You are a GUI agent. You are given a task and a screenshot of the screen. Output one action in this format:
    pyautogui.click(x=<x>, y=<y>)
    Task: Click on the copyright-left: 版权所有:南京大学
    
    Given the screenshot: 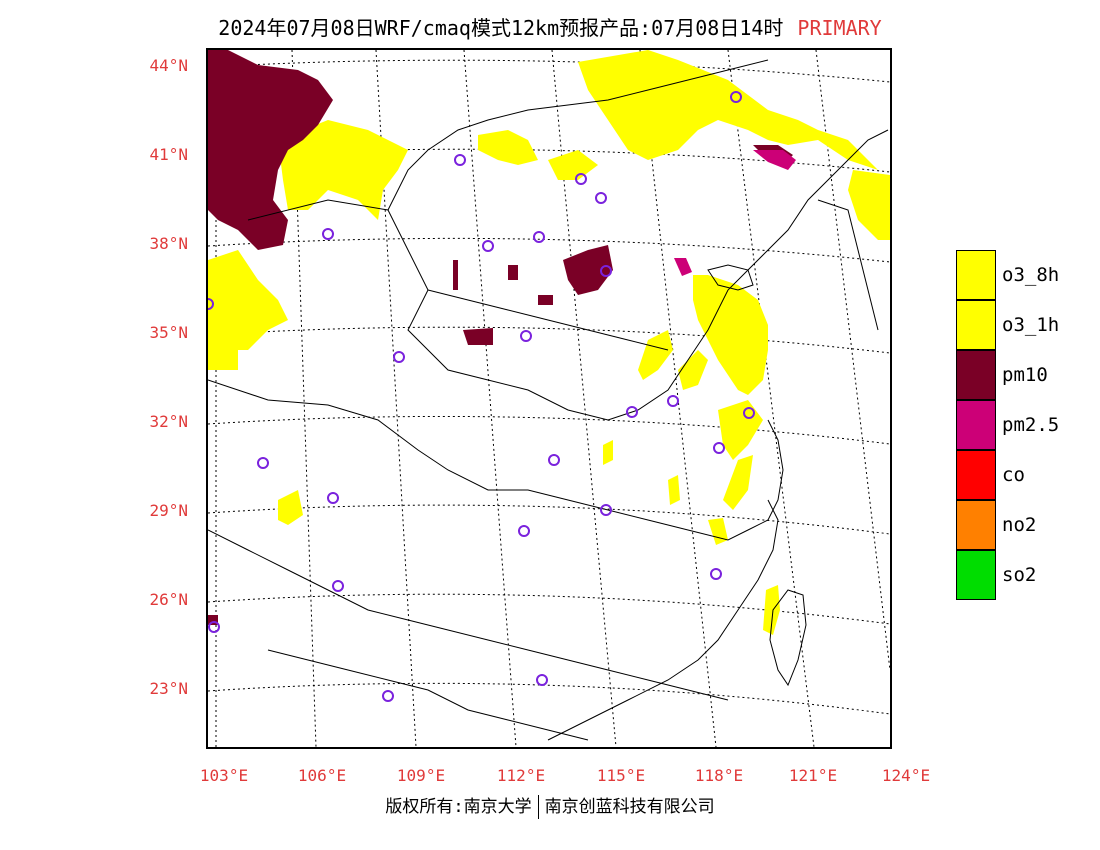 What is the action you would take?
    pyautogui.click(x=458, y=807)
    